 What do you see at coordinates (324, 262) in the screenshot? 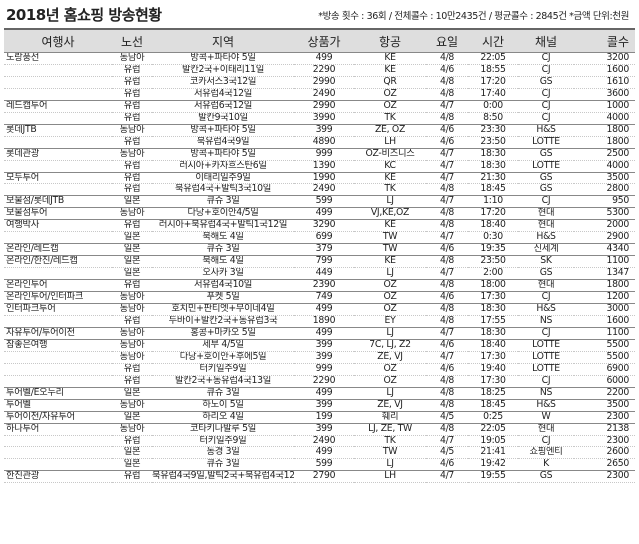
I see `cell-price: 799` at bounding box center [324, 262].